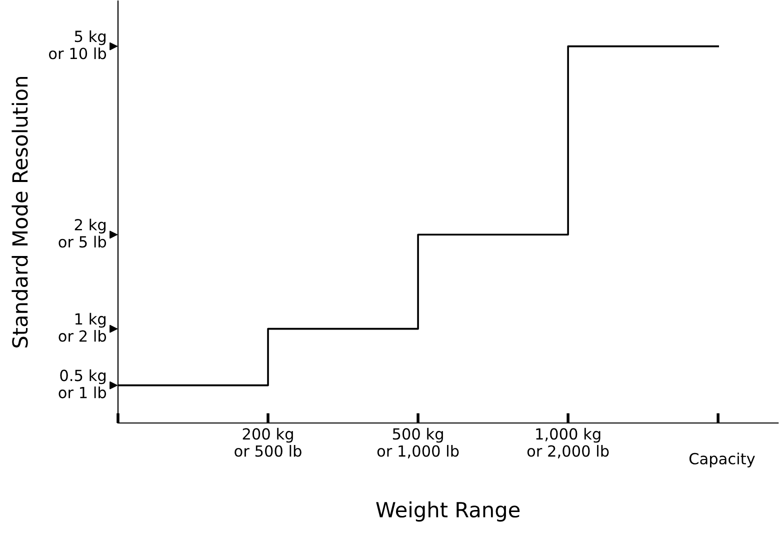 The width and height of the screenshot is (782, 541). What do you see at coordinates (418, 443) in the screenshot?
I see `x-tick-label: 500 kg or 1,000 lb` at bounding box center [418, 443].